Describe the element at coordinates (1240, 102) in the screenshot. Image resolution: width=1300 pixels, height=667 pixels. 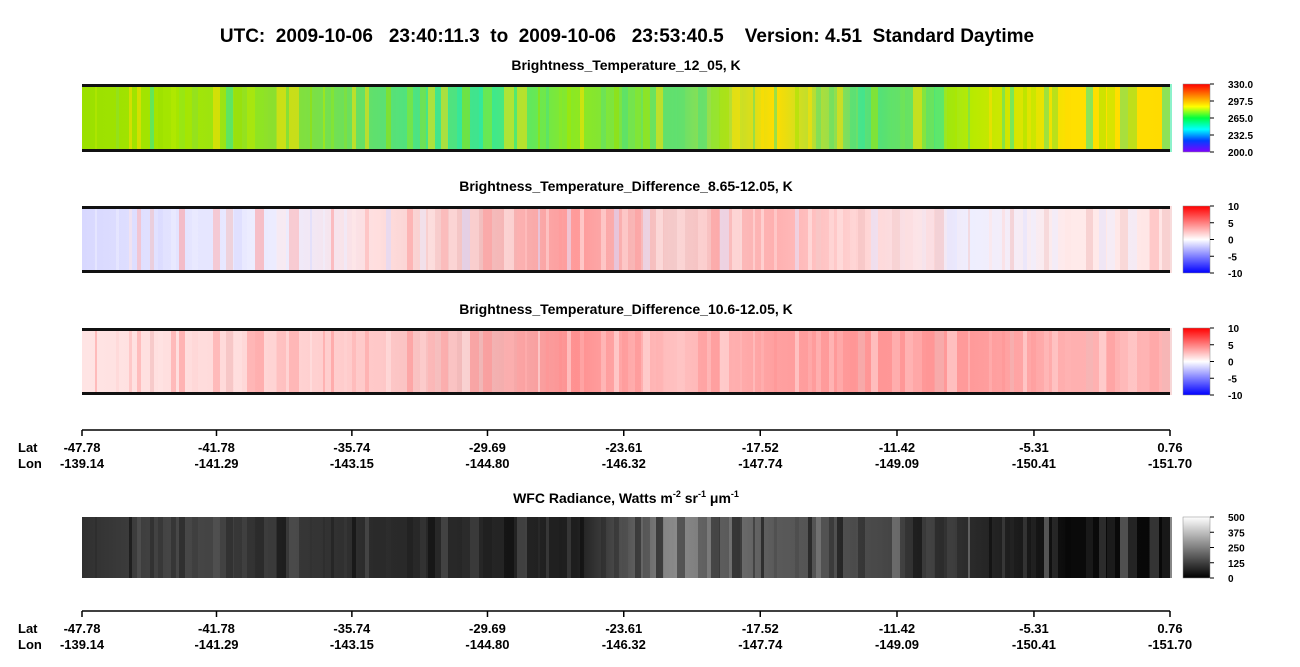
I see `colorbar-tick-label: 297.5` at that location.